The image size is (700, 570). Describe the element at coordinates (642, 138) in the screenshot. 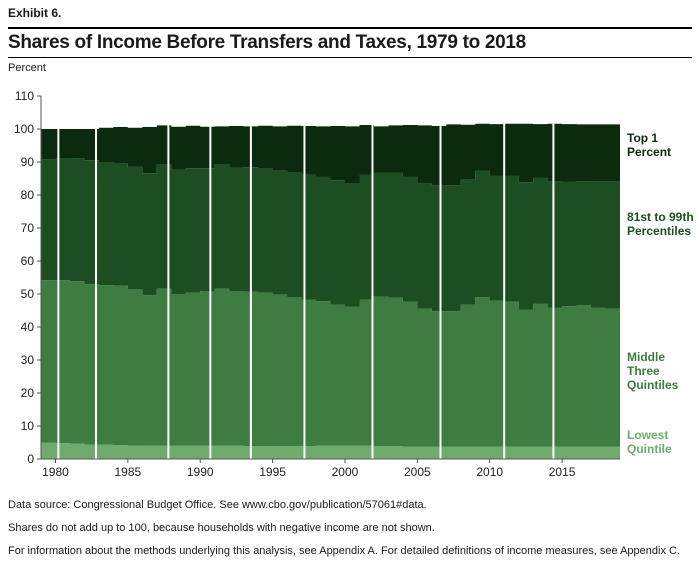

I see `legend-top-1-percent-line-0: Top 1` at that location.